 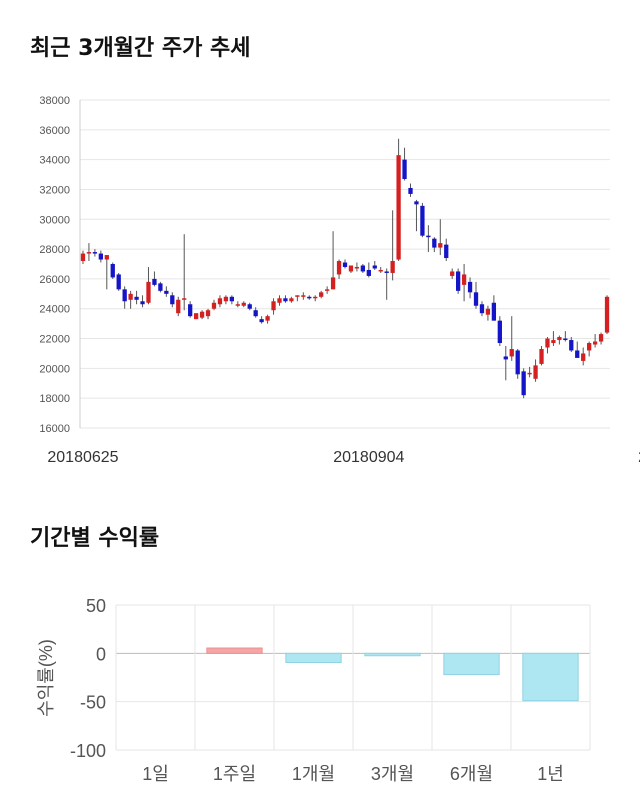 What do you see at coordinates (96, 606) in the screenshot?
I see `y-tick-label: 50` at bounding box center [96, 606].